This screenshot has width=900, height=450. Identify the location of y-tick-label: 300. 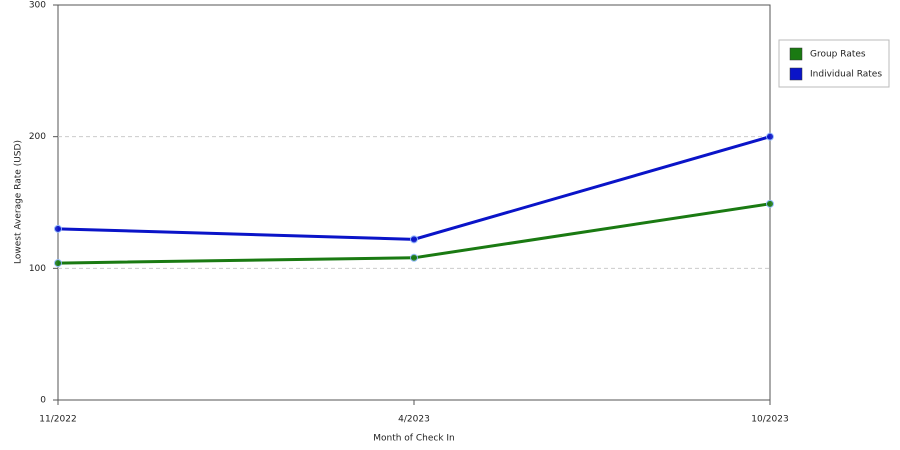
(37, 6).